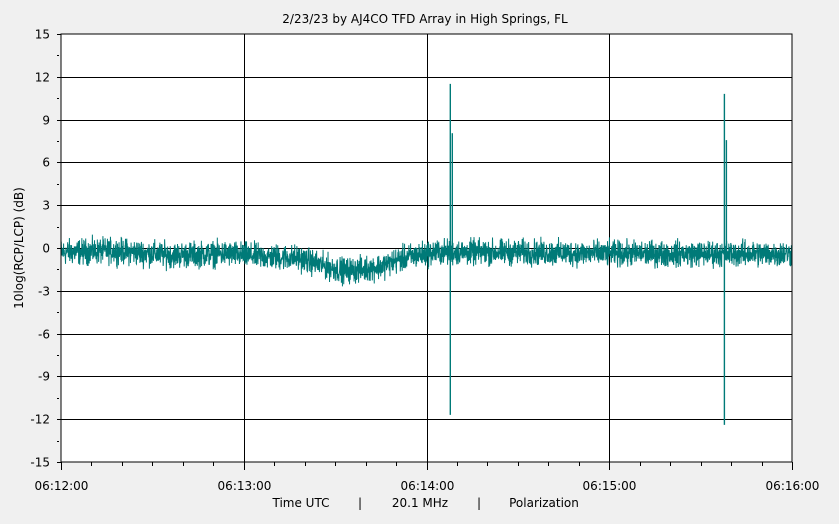 The width and height of the screenshot is (839, 524). Describe the element at coordinates (40, 420) in the screenshot. I see `y-tick-label: -12` at that location.